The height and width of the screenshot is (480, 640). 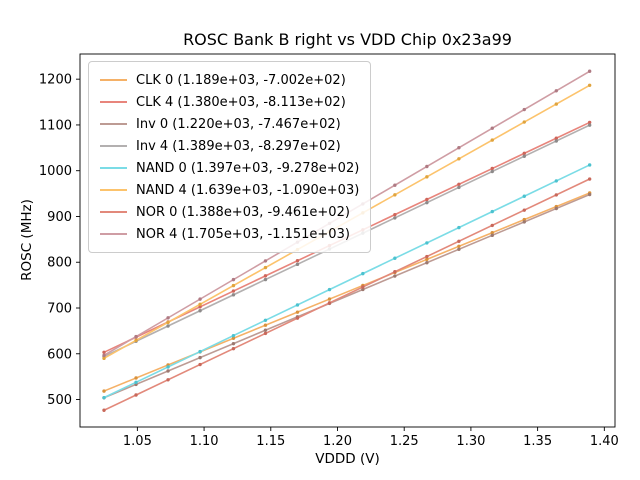 I want to click on x-tick-label: 1.10, so click(x=204, y=441).